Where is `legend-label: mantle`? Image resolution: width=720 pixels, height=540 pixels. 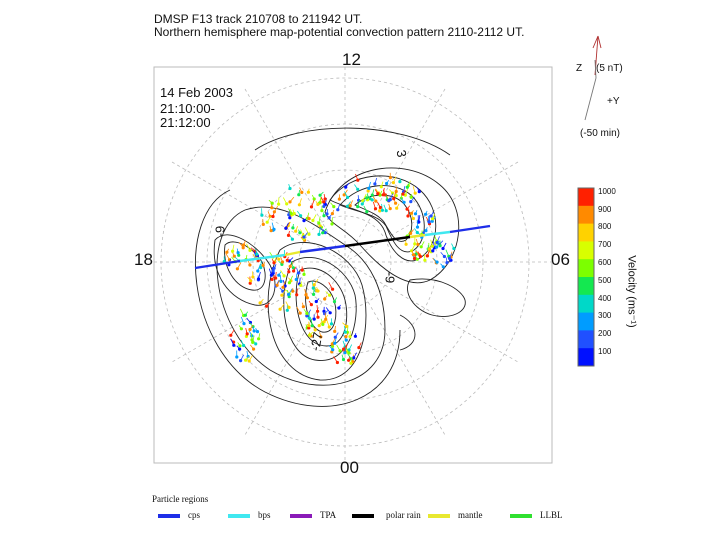
legend-label: mantle is located at coordinates (470, 515).